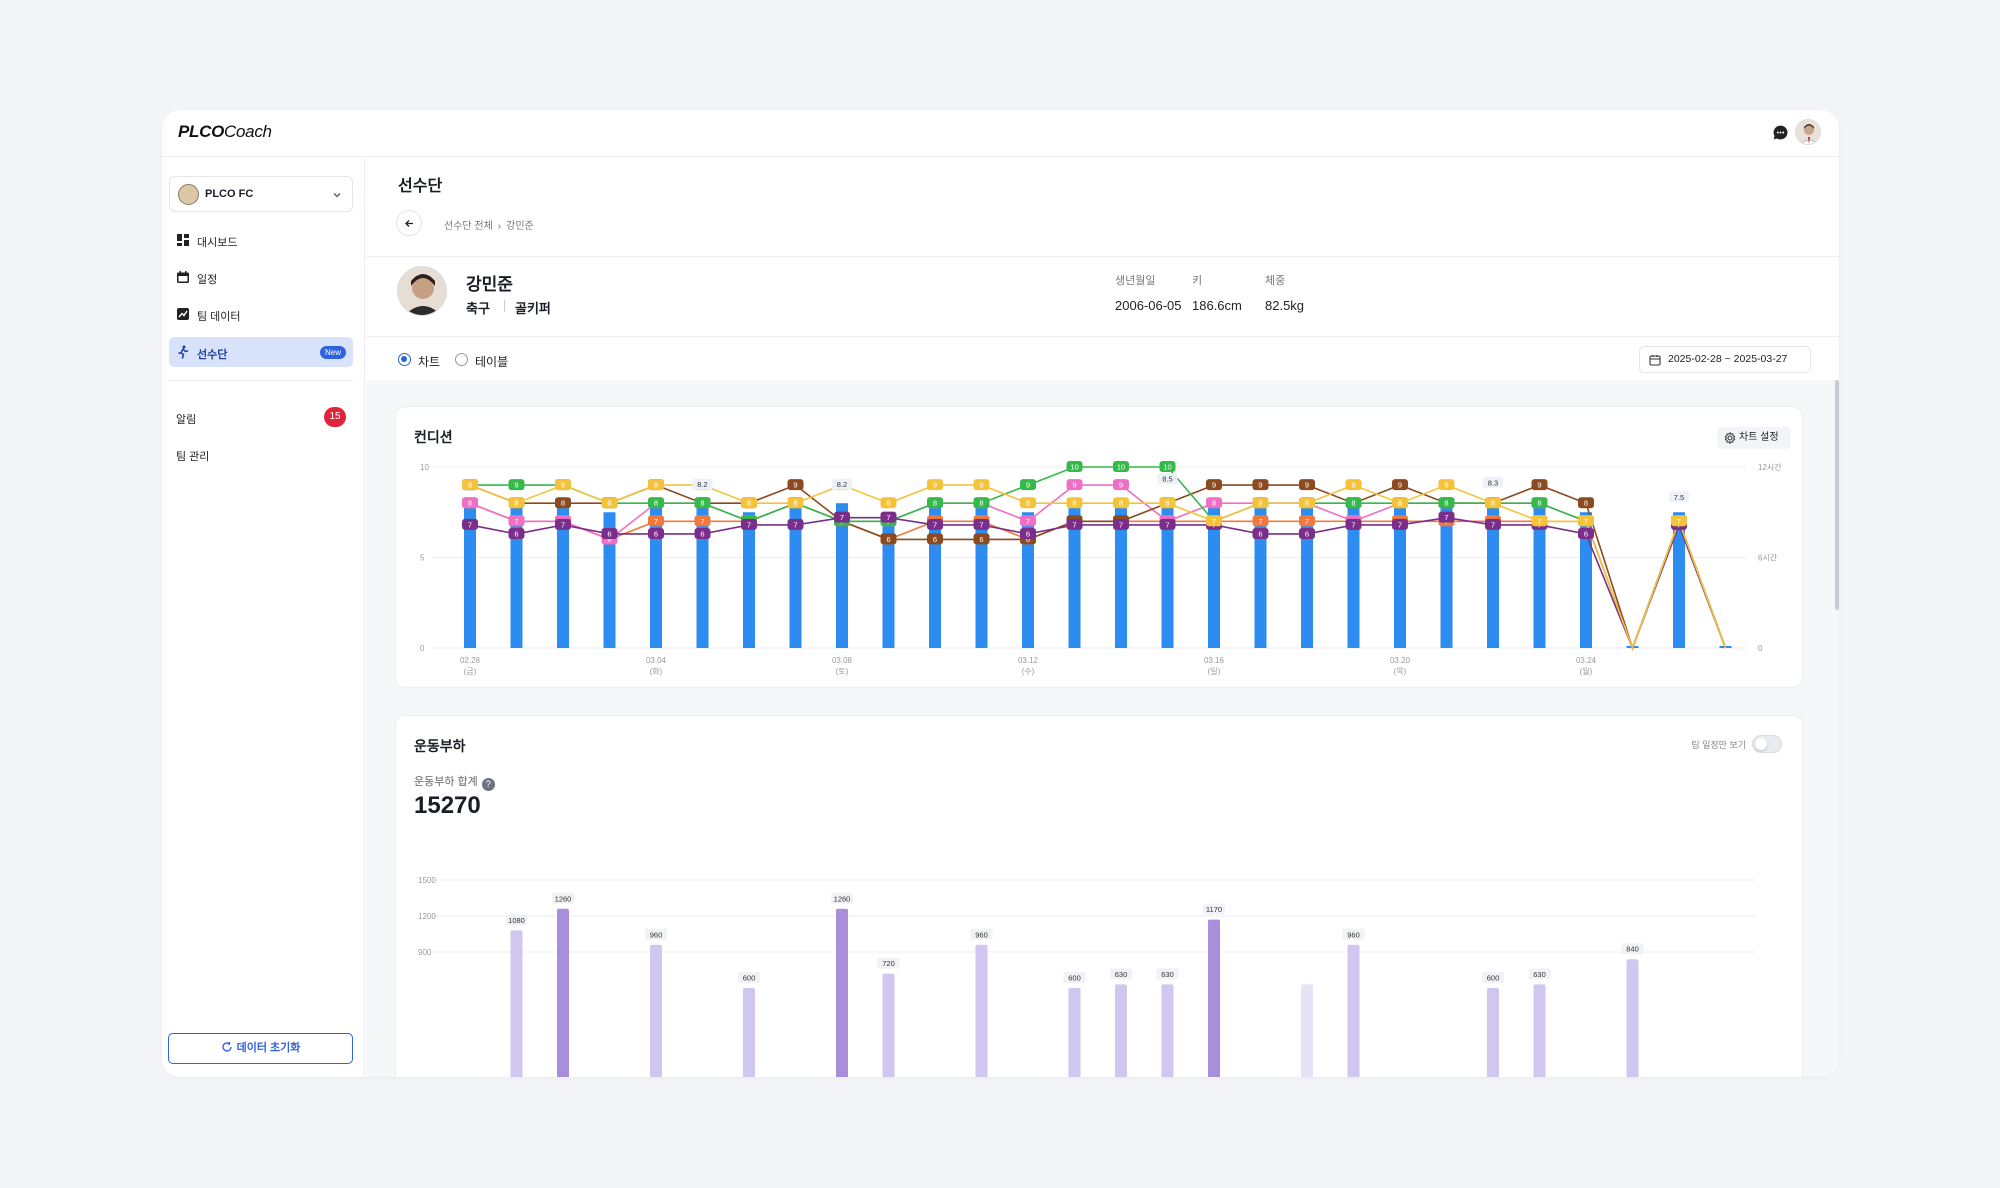 This screenshot has height=1188, width=2000. I want to click on reset-data-button: 데이터 초기화, so click(260, 1048).